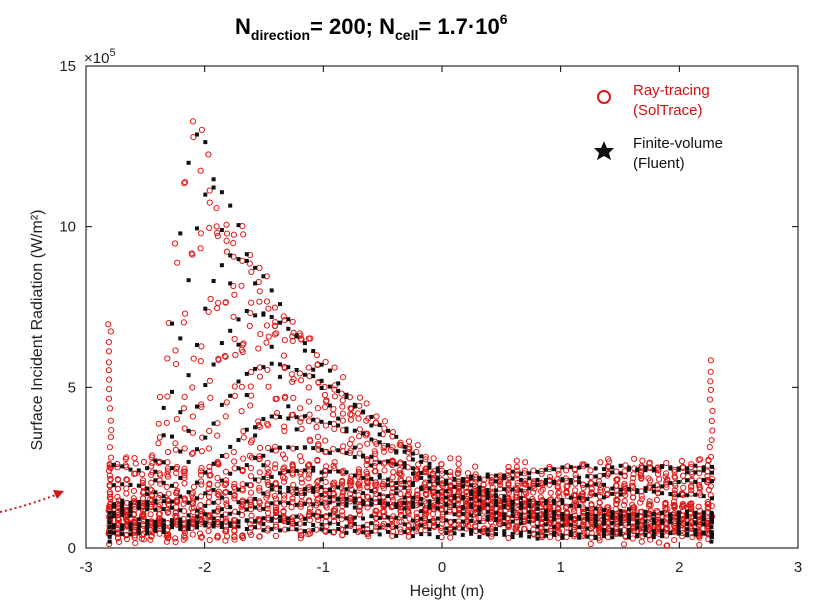 This screenshot has height=607, width=819. I want to click on x-tick-label: 0, so click(442, 567).